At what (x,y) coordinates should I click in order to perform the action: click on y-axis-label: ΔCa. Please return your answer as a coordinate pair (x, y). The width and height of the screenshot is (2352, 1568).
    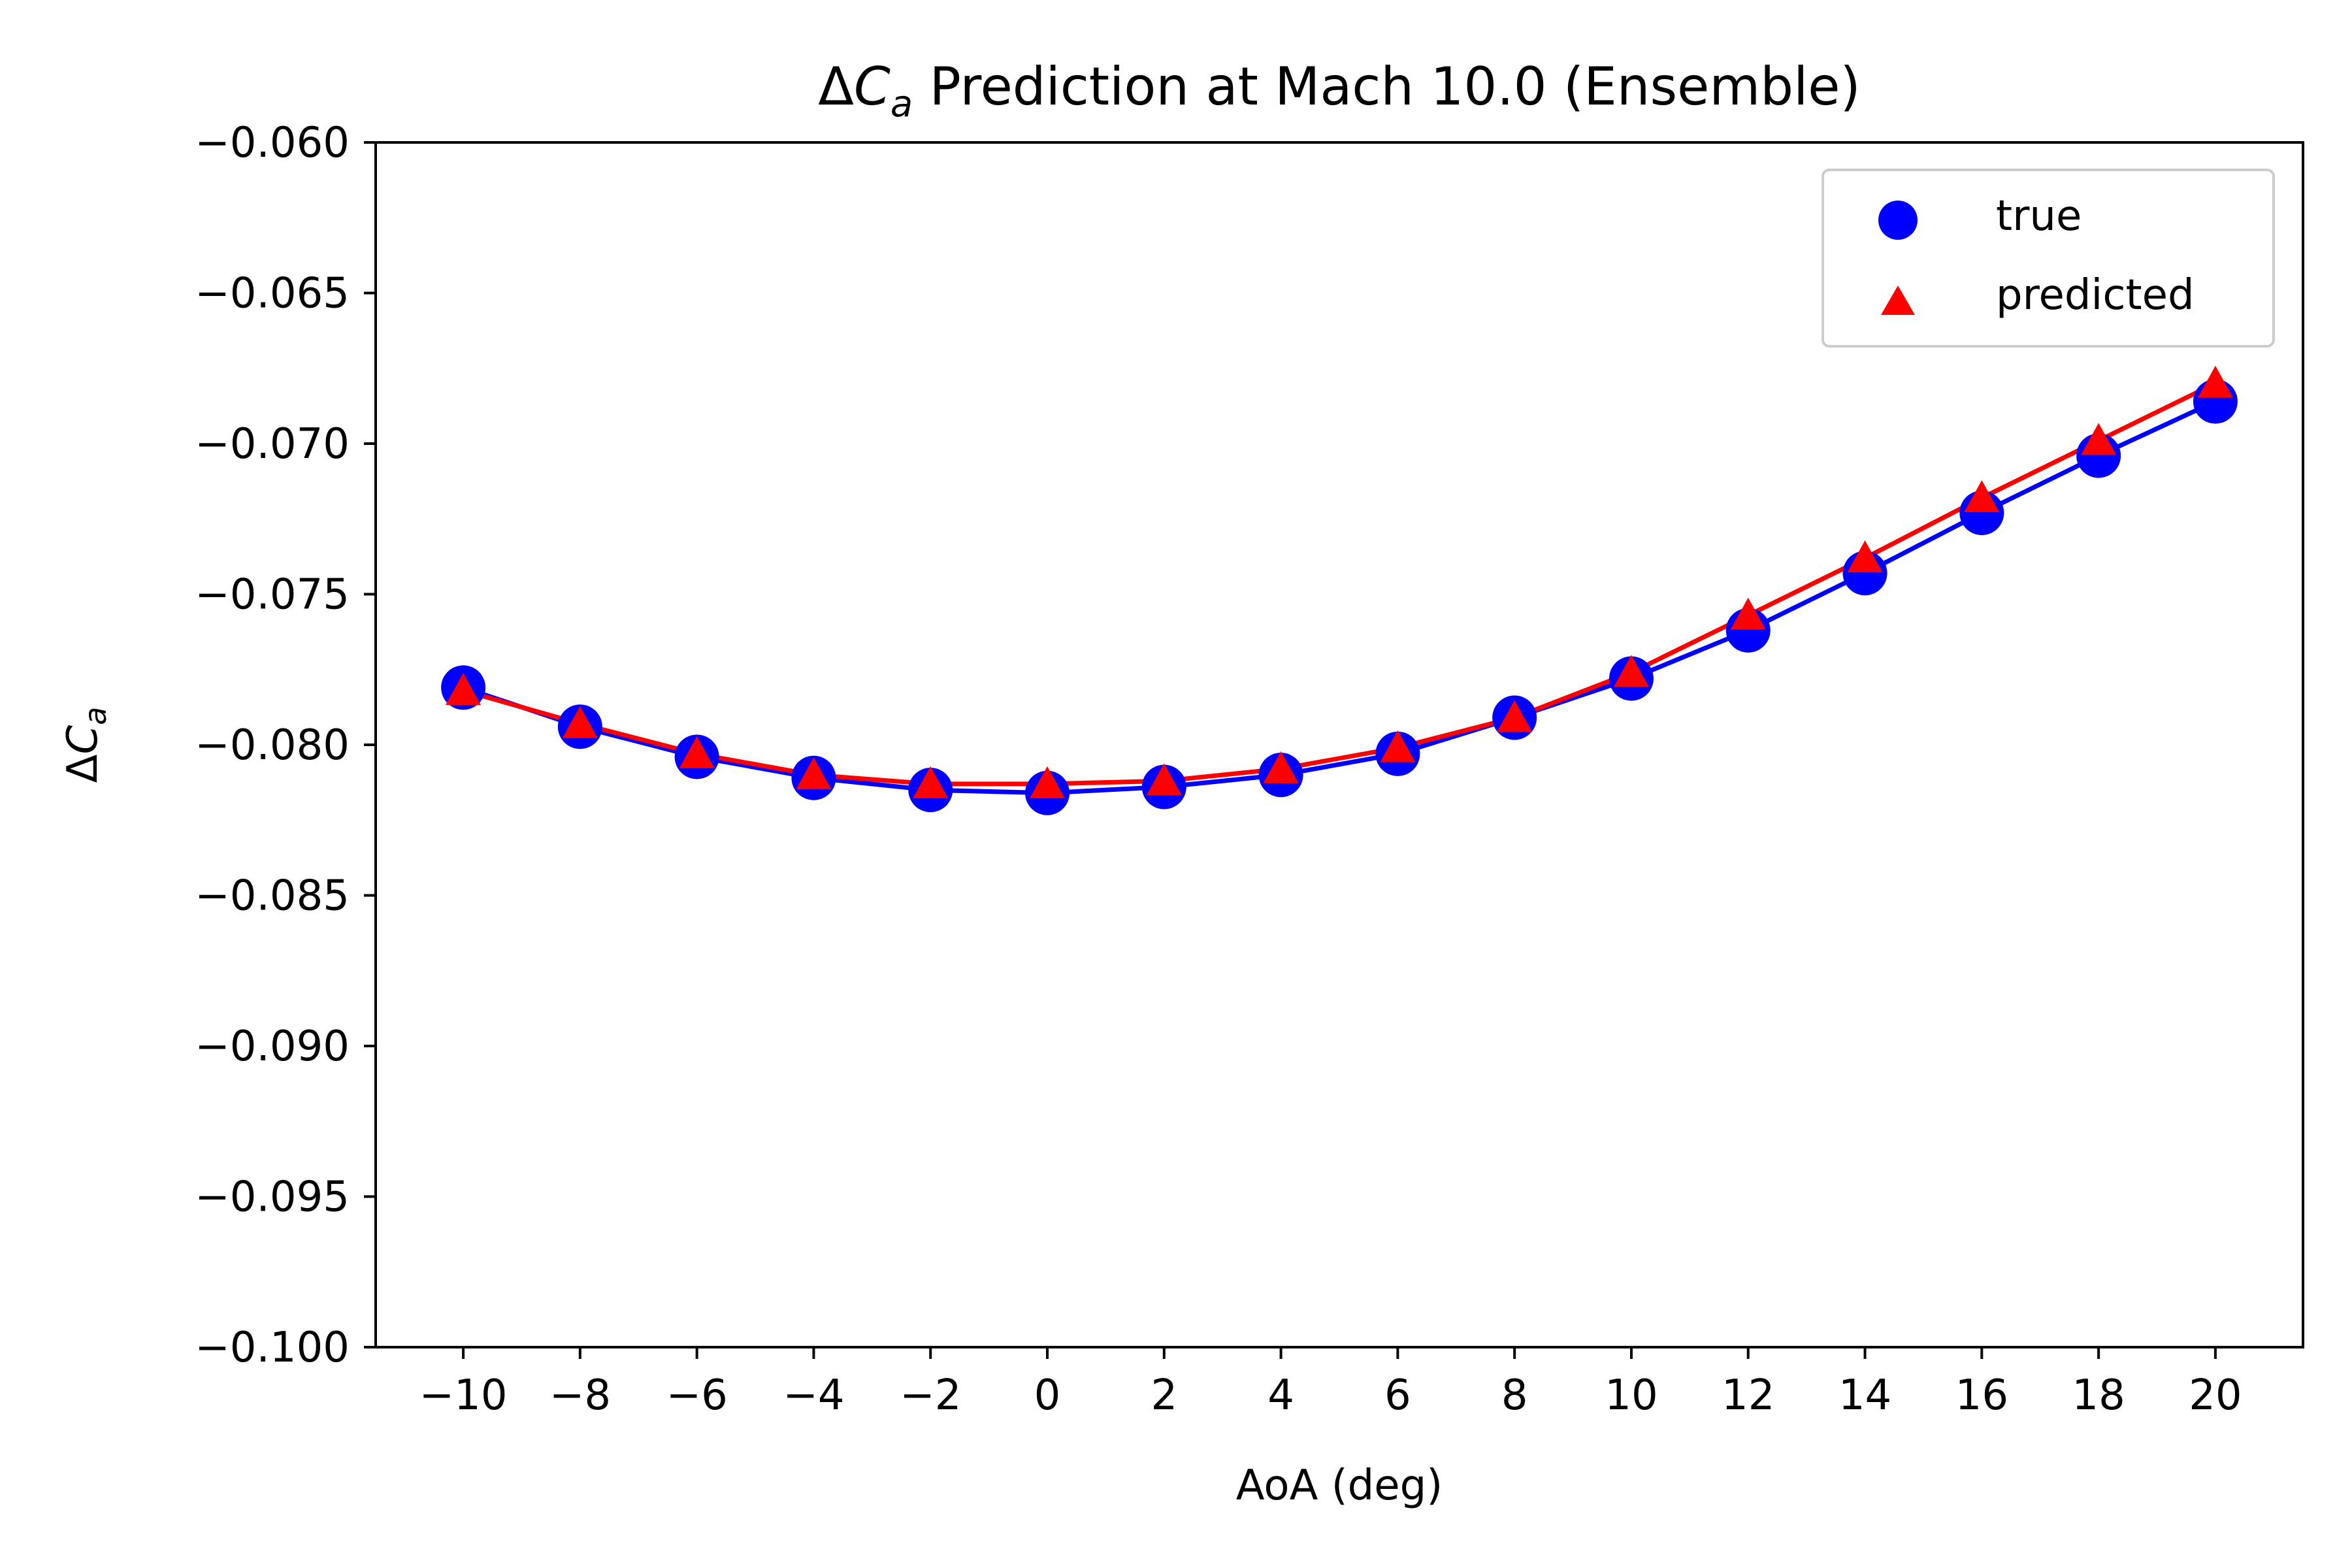
    Looking at the image, I should click on (86, 745).